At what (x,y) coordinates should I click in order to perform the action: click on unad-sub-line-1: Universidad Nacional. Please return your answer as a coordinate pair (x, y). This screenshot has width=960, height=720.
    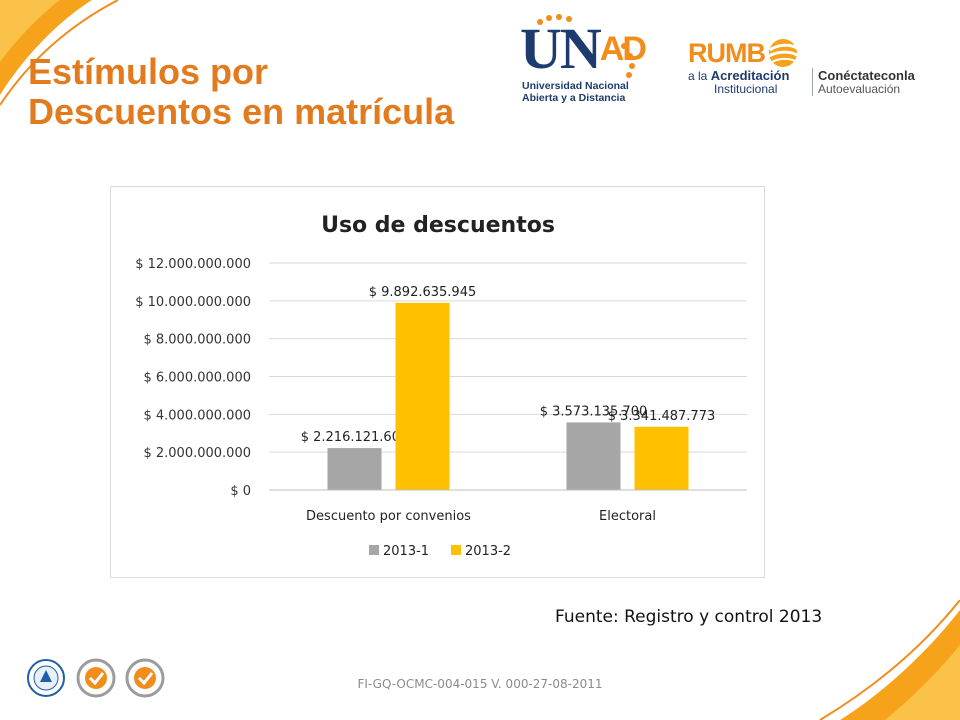
    Looking at the image, I should click on (575, 86).